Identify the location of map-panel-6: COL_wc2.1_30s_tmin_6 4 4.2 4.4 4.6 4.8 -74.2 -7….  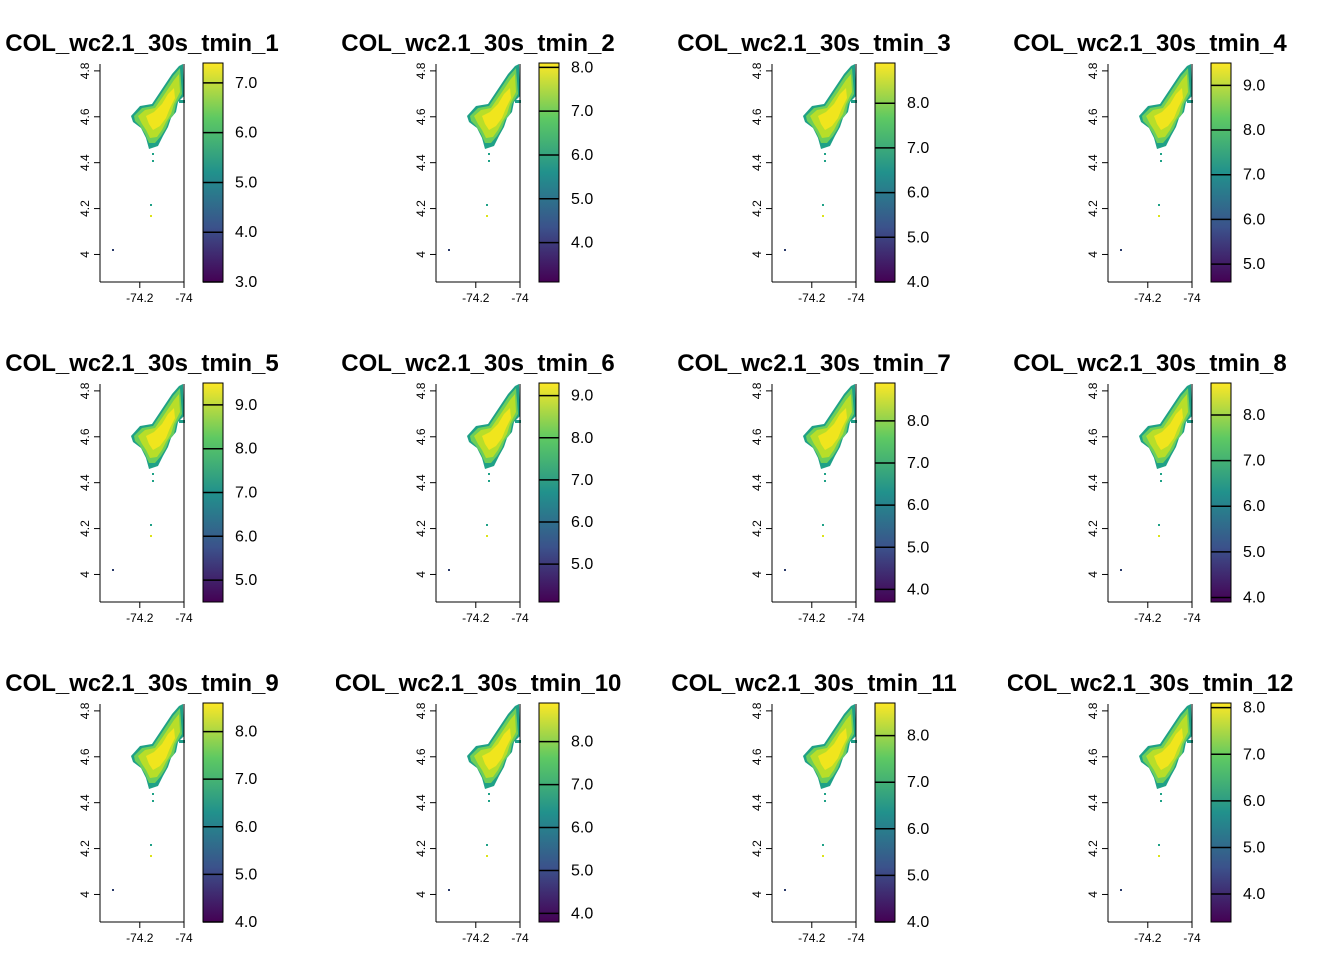
(477, 487).